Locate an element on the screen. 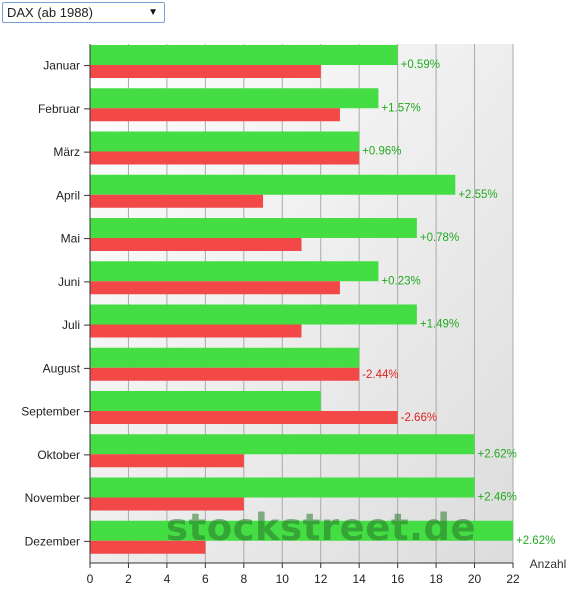 The width and height of the screenshot is (571, 589). category-label: März is located at coordinates (66, 152).